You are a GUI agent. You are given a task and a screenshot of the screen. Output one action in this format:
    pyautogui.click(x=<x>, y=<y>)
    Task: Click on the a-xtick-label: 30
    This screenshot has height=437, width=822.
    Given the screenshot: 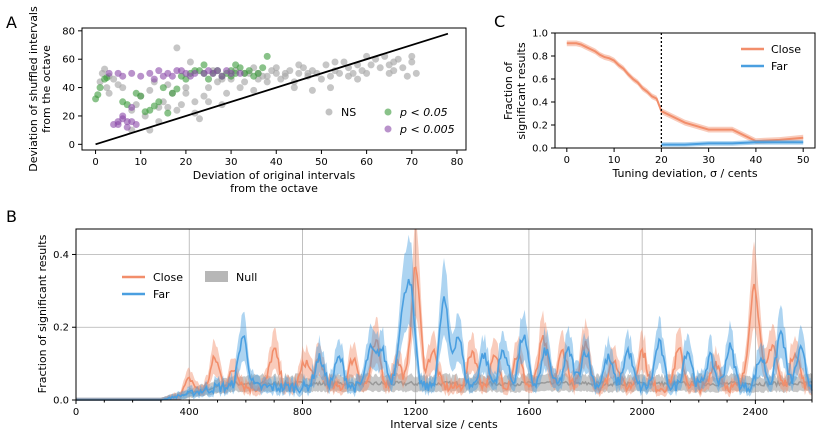 What is the action you would take?
    pyautogui.click(x=231, y=162)
    